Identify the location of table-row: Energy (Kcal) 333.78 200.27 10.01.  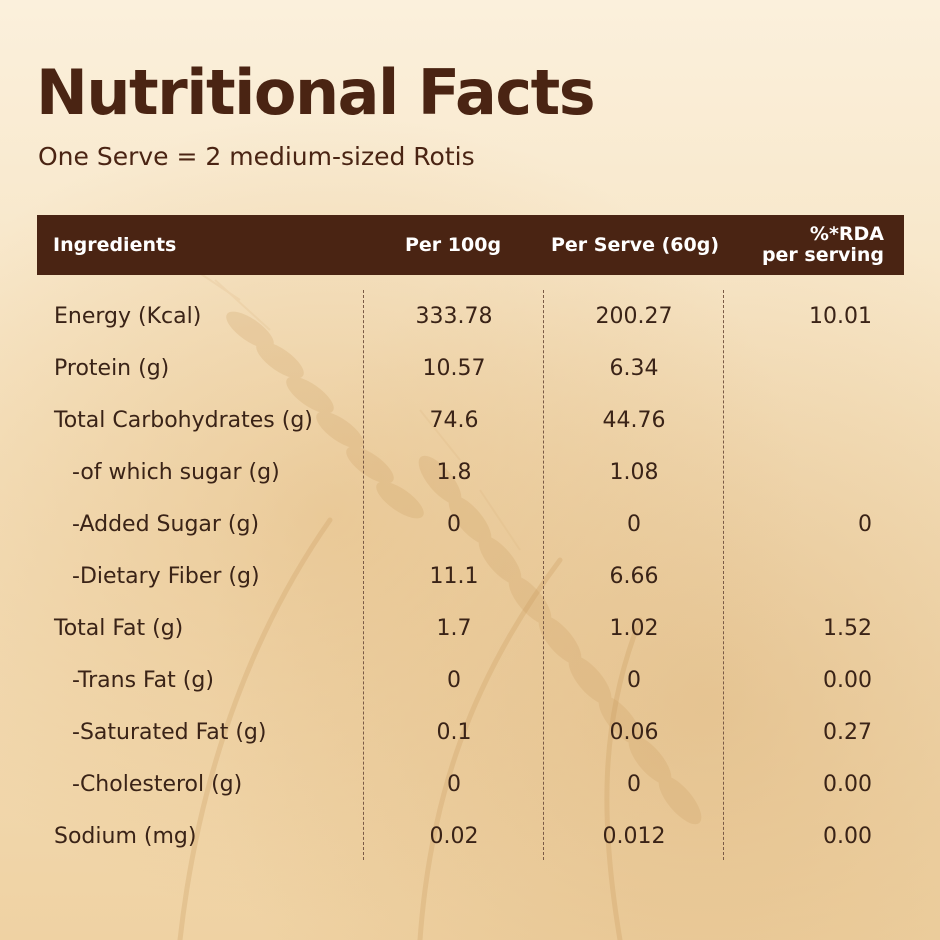
(470, 316).